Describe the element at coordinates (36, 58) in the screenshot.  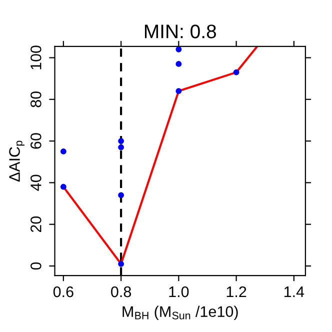
I see `y-tick-label: 100` at that location.